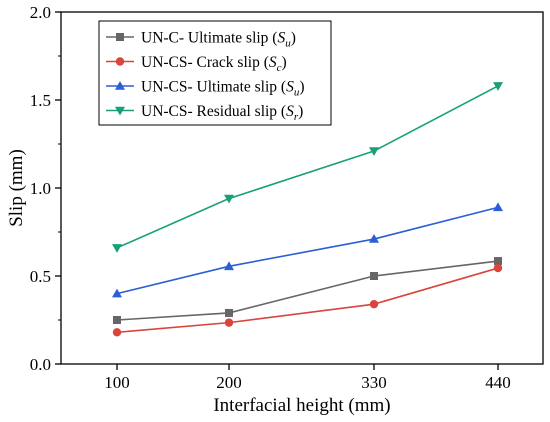  Describe the element at coordinates (223, 89) in the screenshot. I see `legend-label: UN-CS- Ultimate slip (Su)` at that location.